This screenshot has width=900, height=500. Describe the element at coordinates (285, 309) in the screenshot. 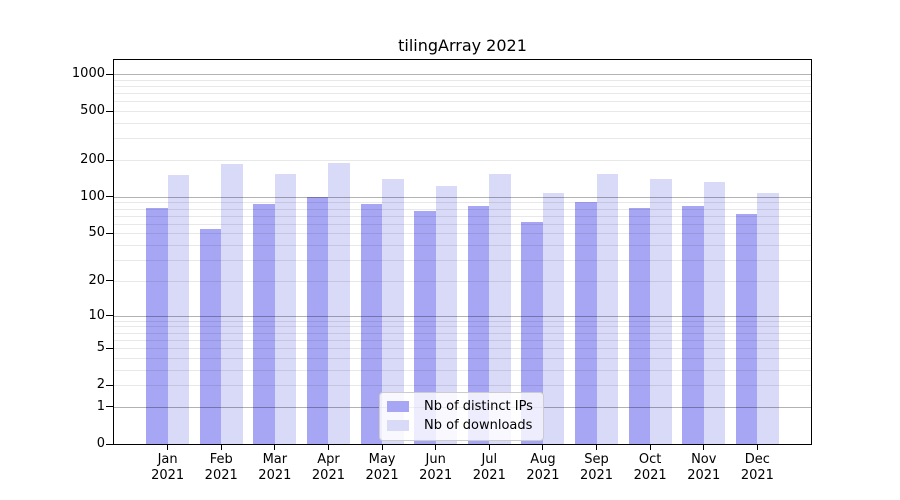

I see `bar-downloads-mar` at that location.